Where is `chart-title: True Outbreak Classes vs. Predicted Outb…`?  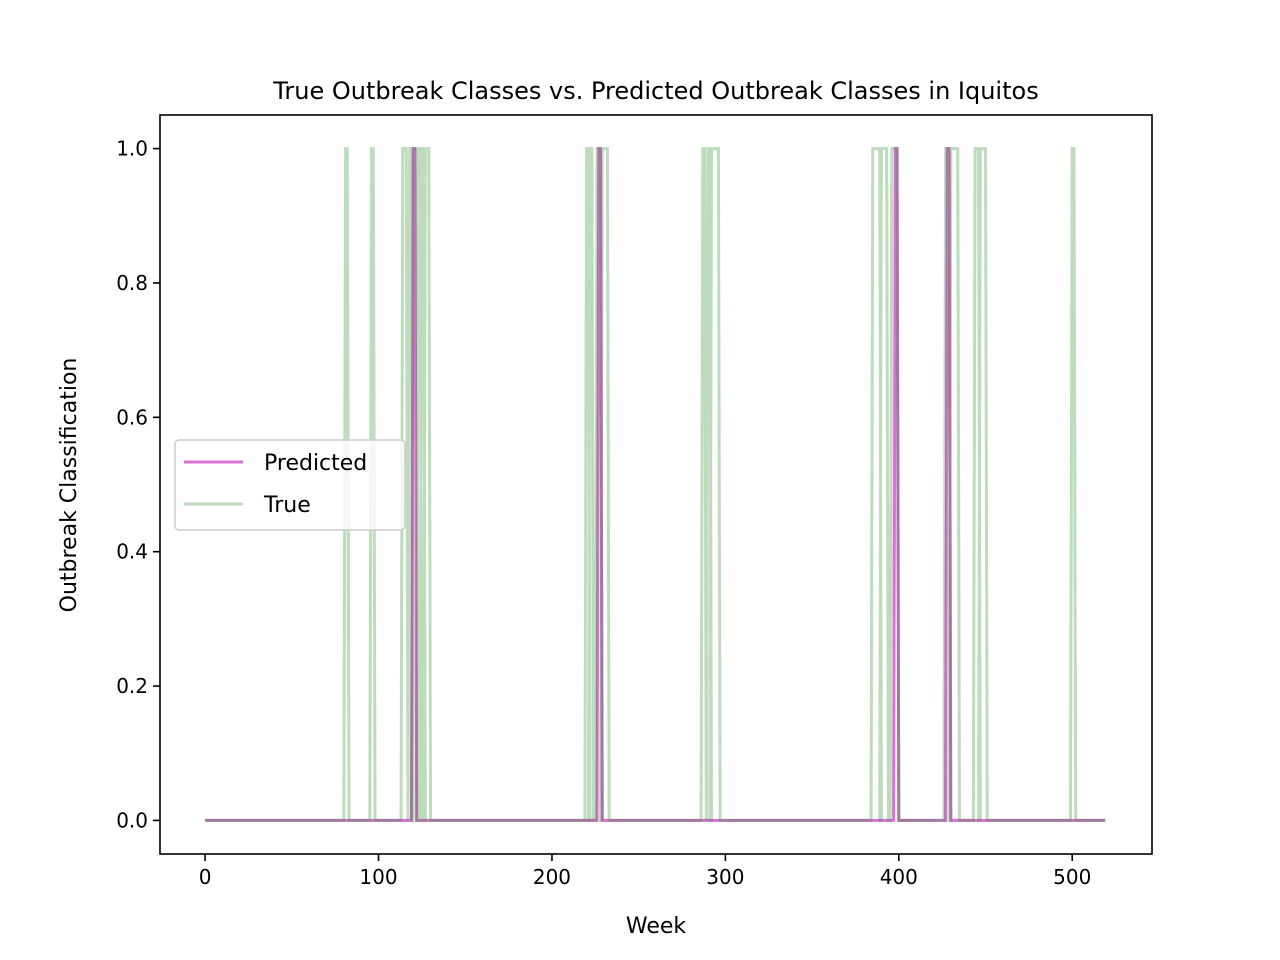
chart-title: True Outbreak Classes vs. Predicted Outb… is located at coordinates (655, 91).